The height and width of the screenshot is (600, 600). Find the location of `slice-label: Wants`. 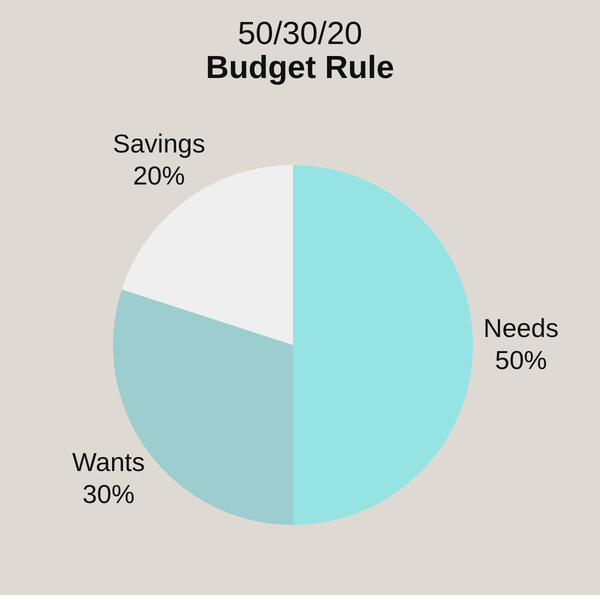

slice-label: Wants is located at coordinates (108, 462).